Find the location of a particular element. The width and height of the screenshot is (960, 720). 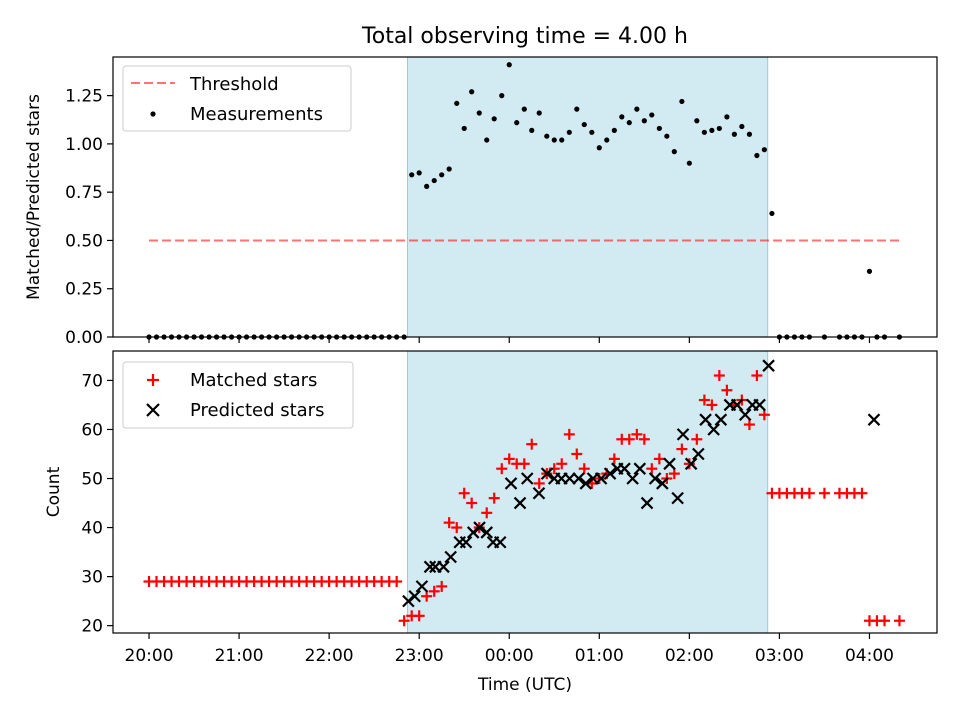

top-x-ticks is located at coordinates (509, 340).